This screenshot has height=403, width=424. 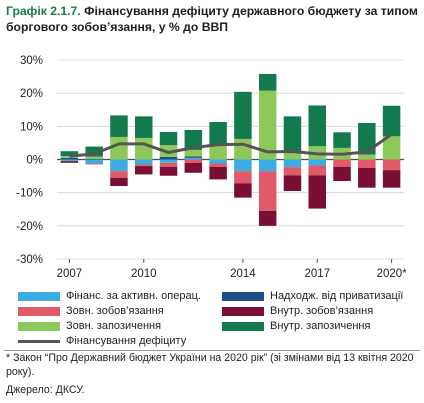 I want to click on legend-label: Фінанс. за активн. операц., so click(x=133, y=296).